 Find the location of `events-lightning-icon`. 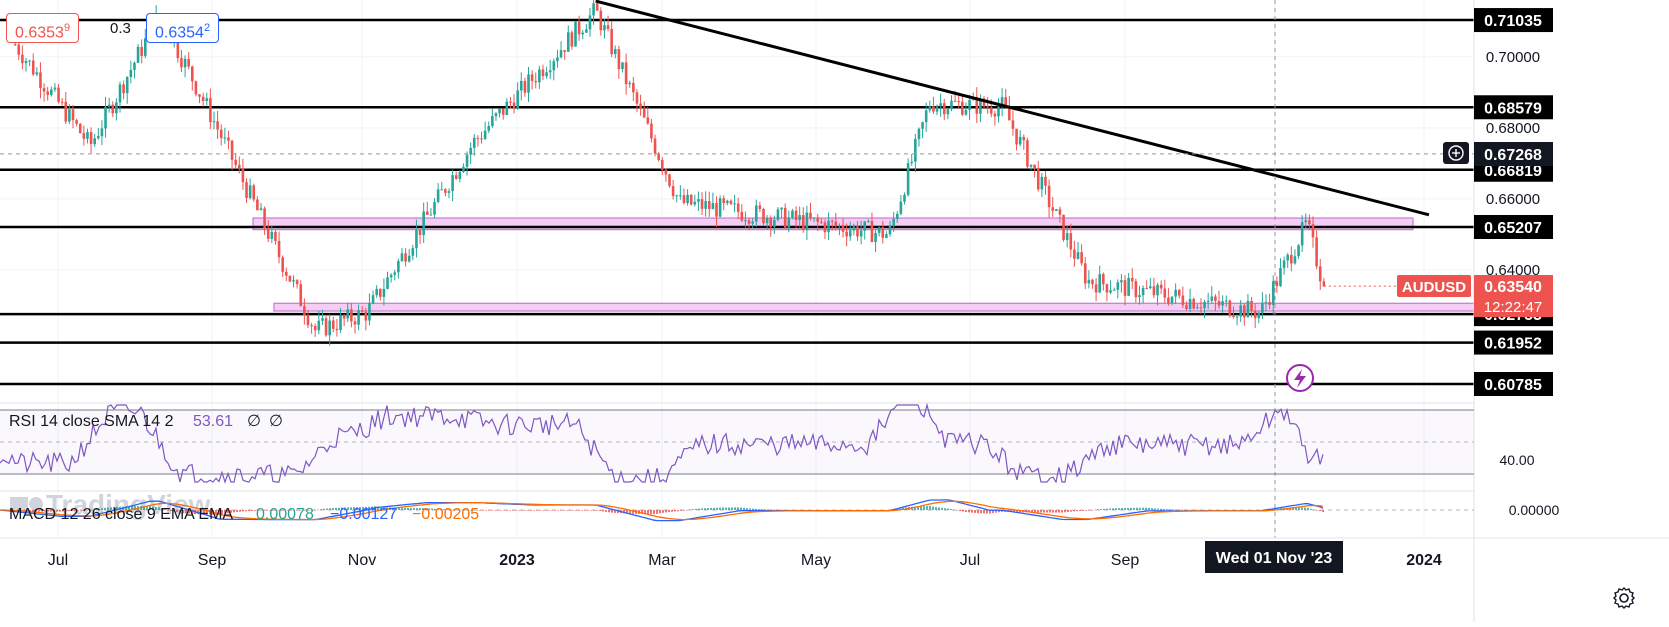

events-lightning-icon is located at coordinates (1300, 378).